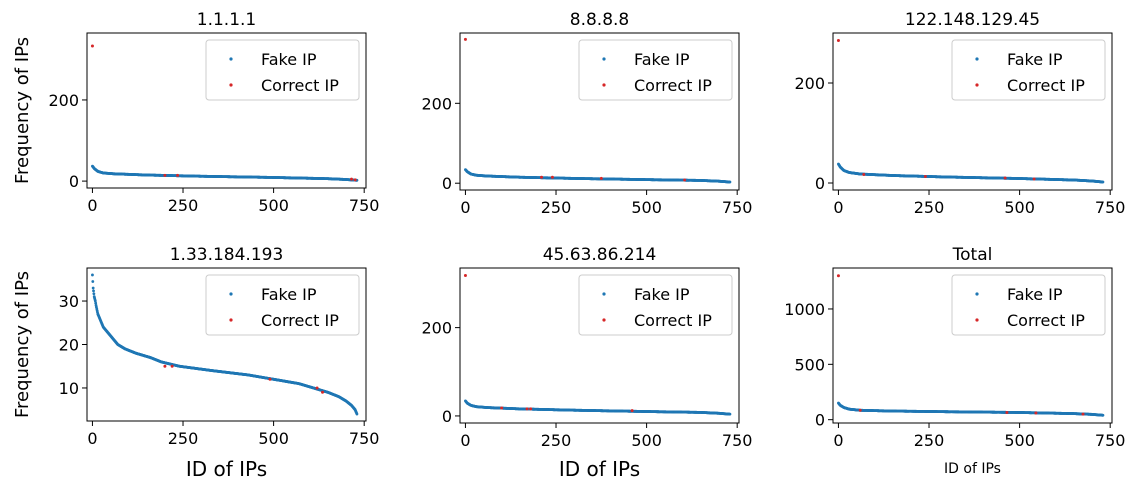 Image resolution: width=1129 pixels, height=481 pixels. Describe the element at coordinates (599, 20) in the screenshot. I see `subplot-title: 8.8.8.8` at that location.